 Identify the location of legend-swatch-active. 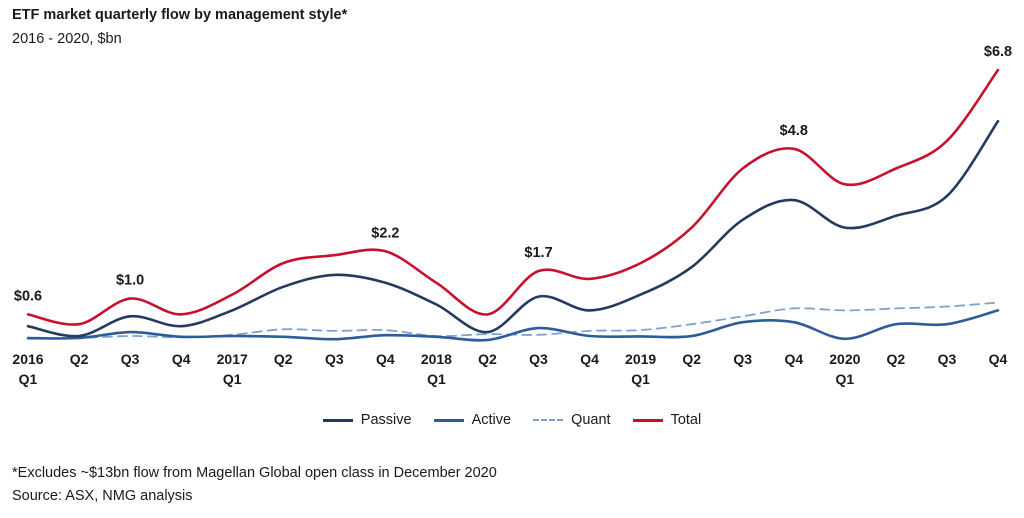
(448, 420).